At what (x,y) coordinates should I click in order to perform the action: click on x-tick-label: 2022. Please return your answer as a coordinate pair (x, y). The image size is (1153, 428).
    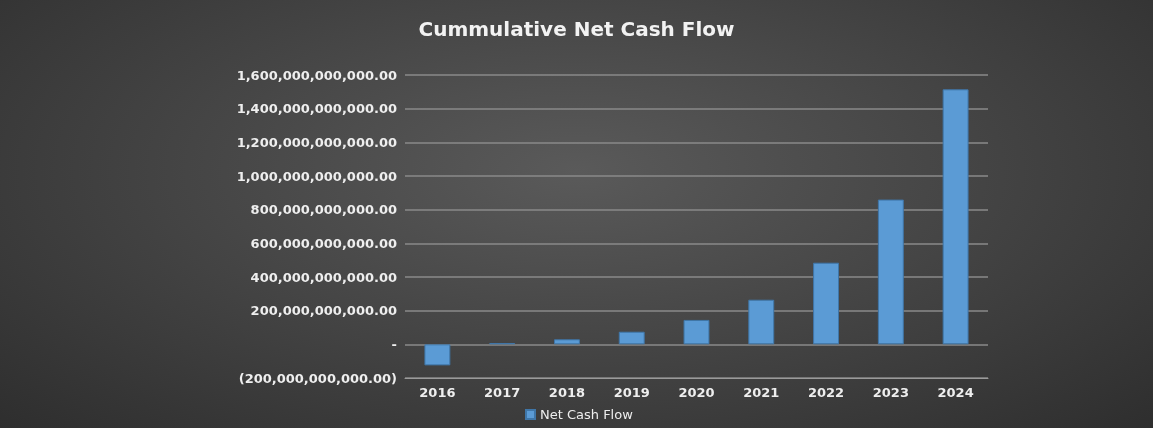
    Looking at the image, I should click on (826, 392).